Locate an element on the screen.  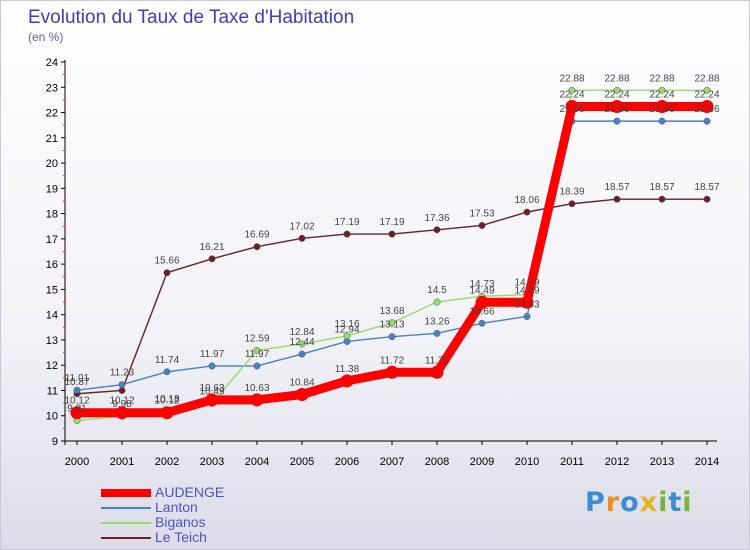
chart-title: Evolution du Taux de Taxe d'Habitation is located at coordinates (191, 17).